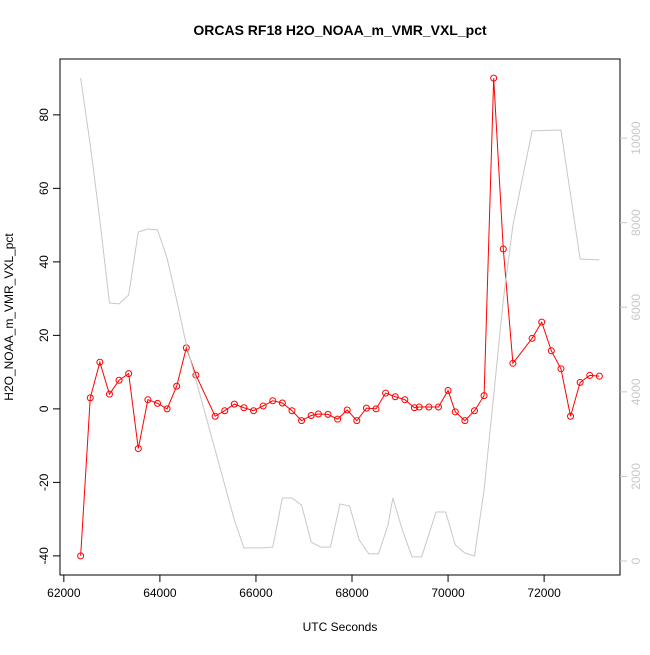 Image resolution: width=650 pixels, height=655 pixels. What do you see at coordinates (9, 317) in the screenshot?
I see `y-axis-label: H2O_NOAA_m_VMR_VXL_pct` at bounding box center [9, 317].